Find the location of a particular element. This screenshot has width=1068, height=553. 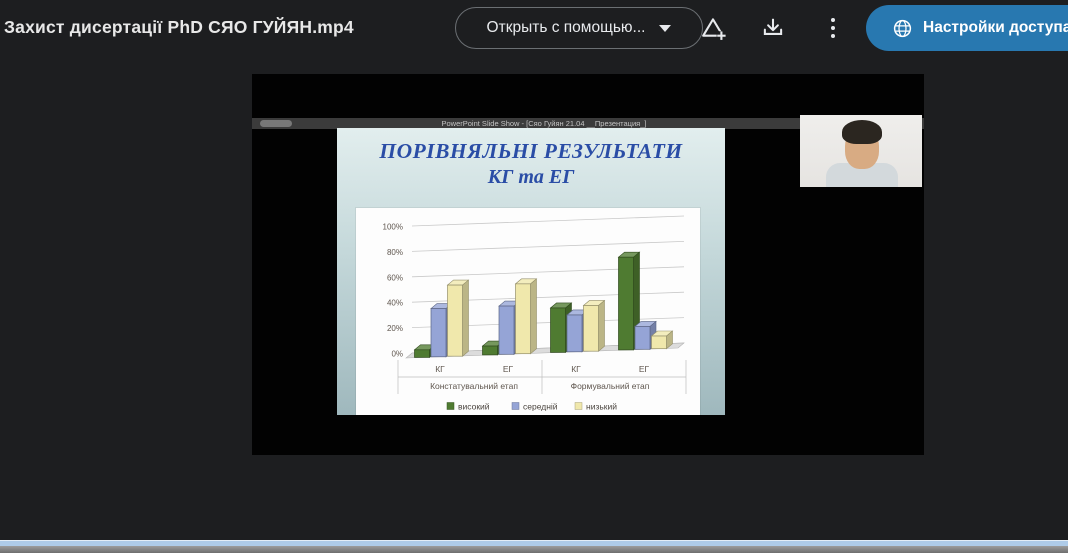

file-title: Захист дисертації PhD СЯО ГУЙЯН.mp4 is located at coordinates (179, 27).